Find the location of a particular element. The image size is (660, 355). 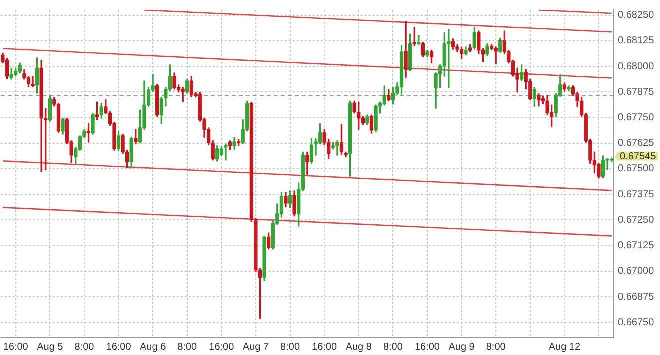

y-tick-label: 0.67125 is located at coordinates (636, 246).